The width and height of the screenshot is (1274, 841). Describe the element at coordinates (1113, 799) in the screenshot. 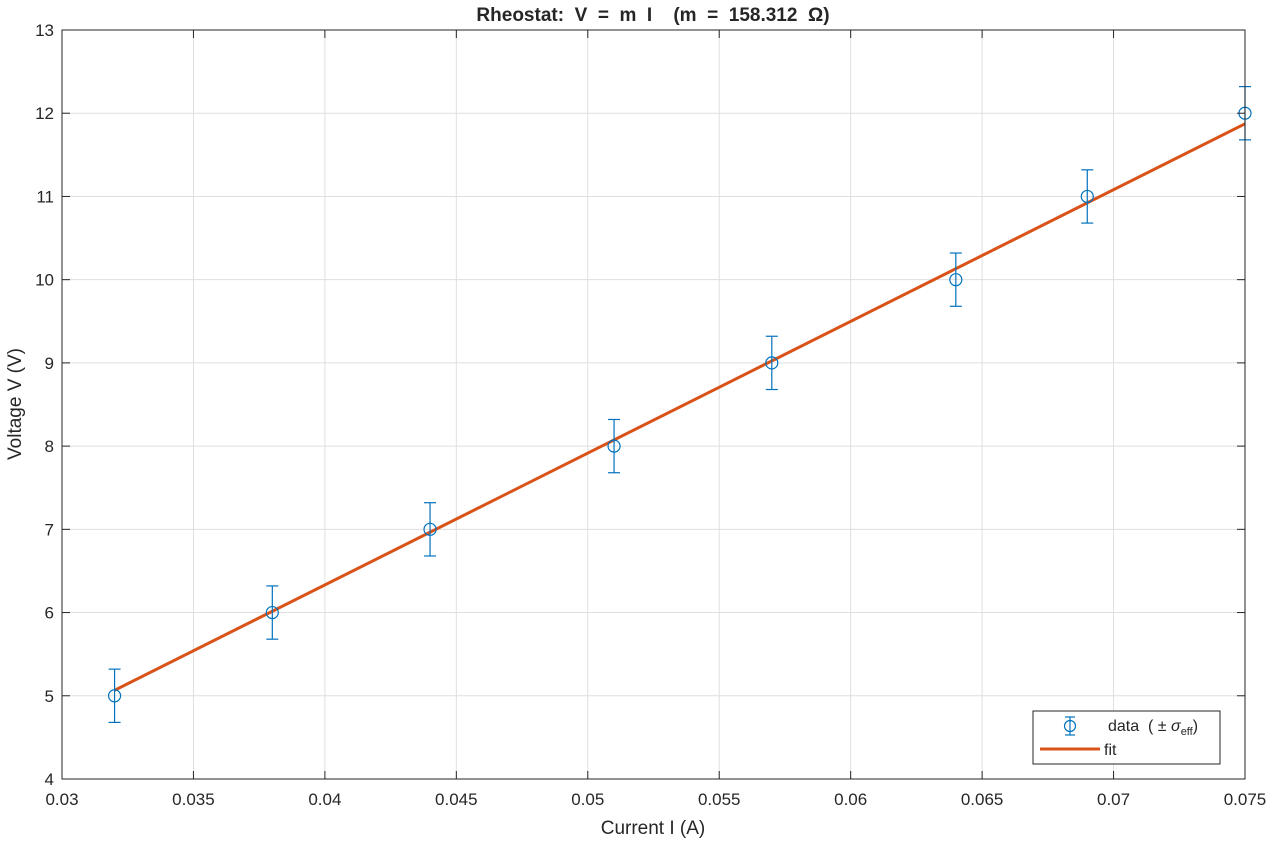

I see `x-tick-label: 0.07` at that location.